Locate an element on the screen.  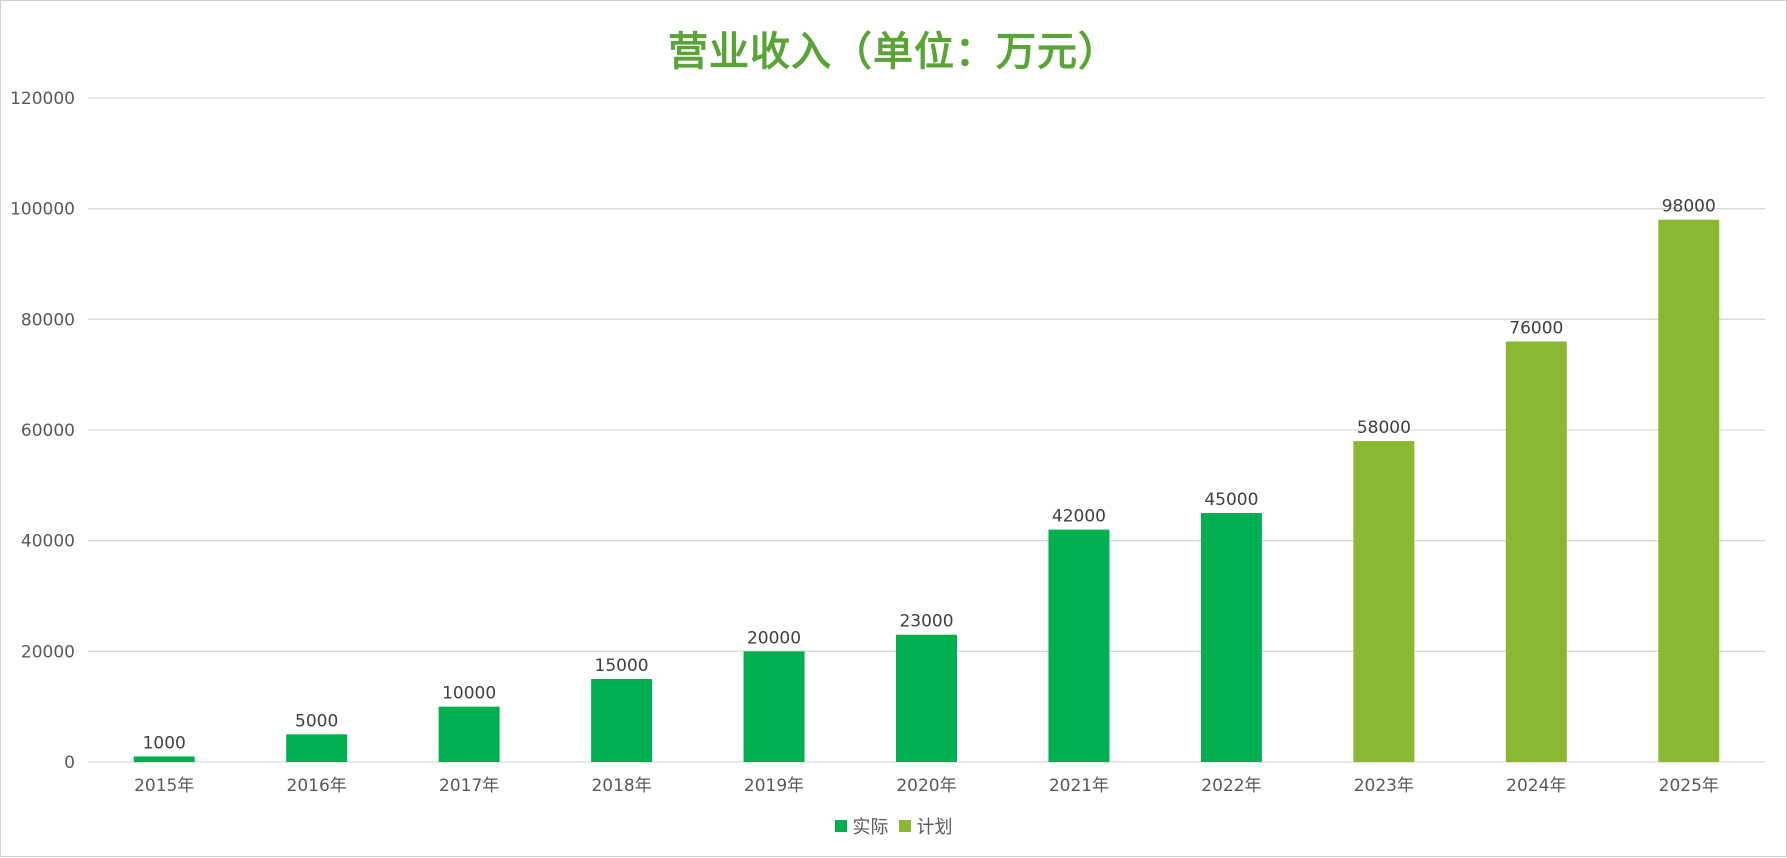
legend-label: 实际 is located at coordinates (870, 827).